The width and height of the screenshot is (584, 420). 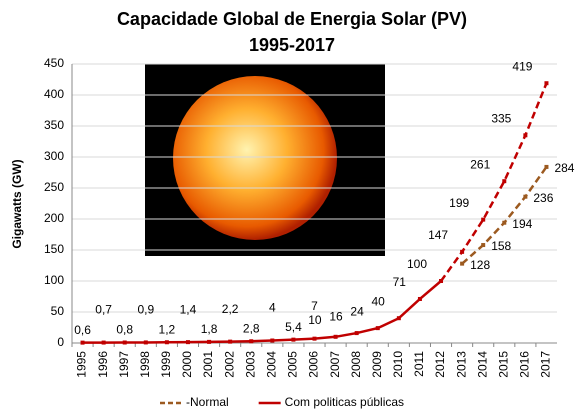 I want to click on x-tick-label: 2014, so click(x=482, y=364).